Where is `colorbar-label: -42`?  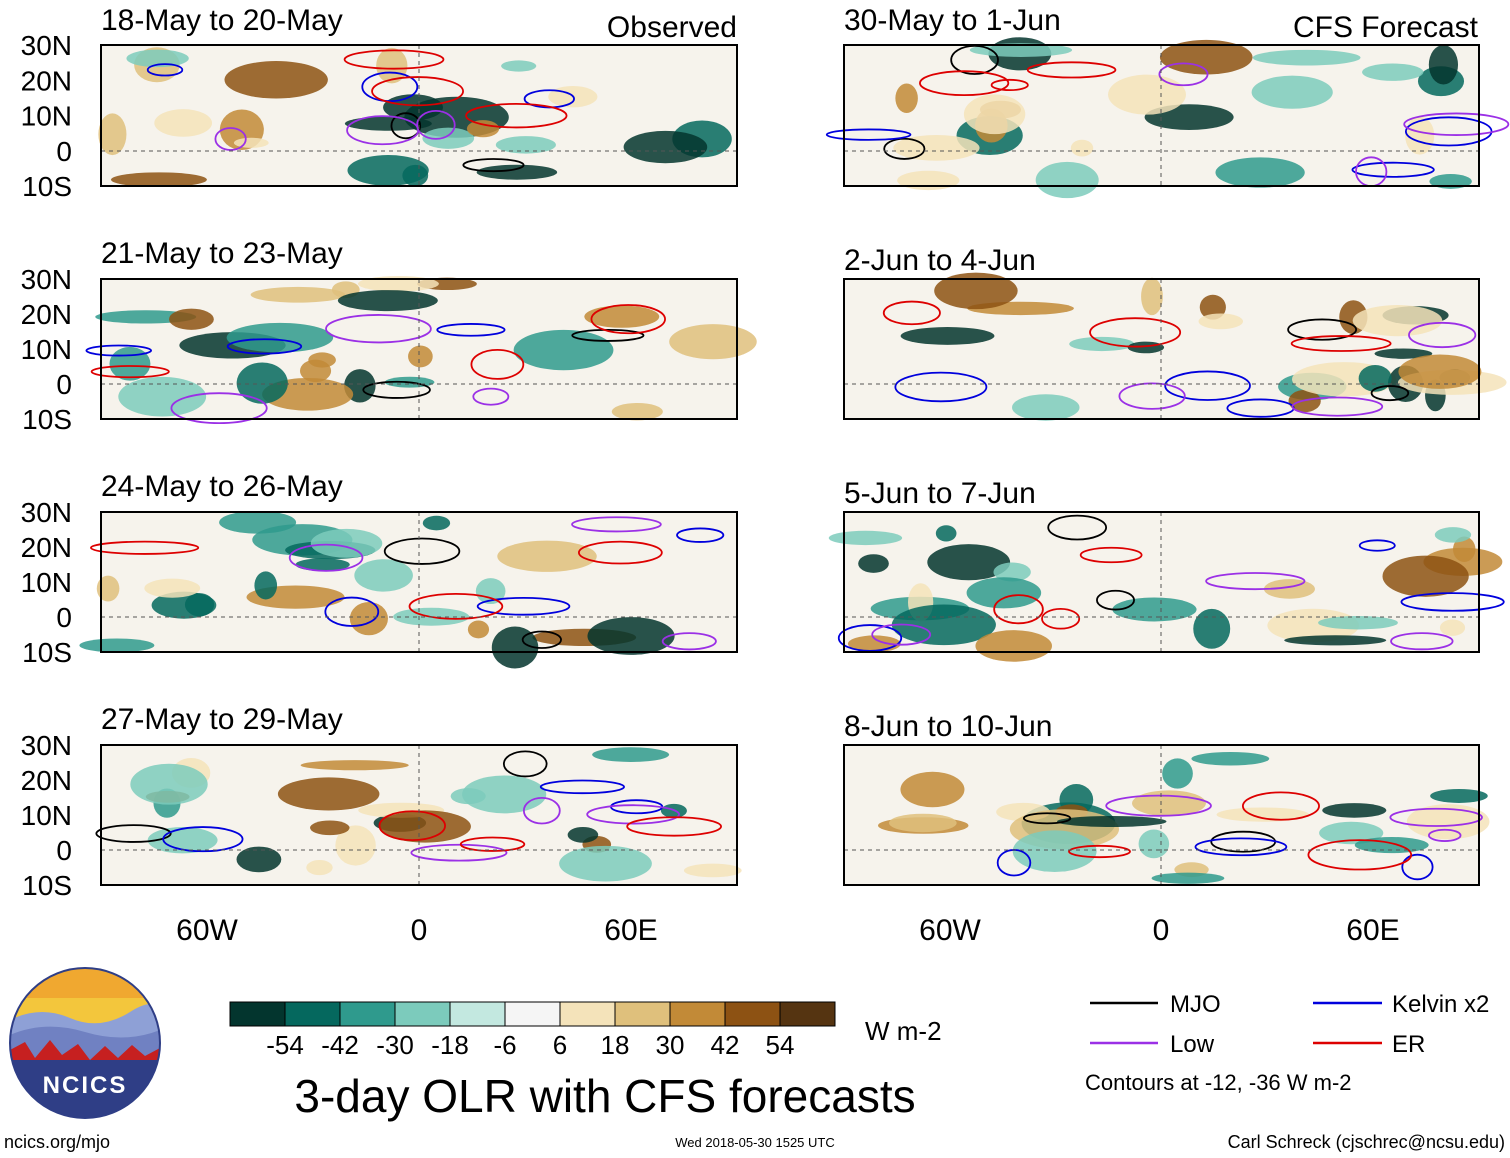
colorbar-label: -42 is located at coordinates (340, 1045).